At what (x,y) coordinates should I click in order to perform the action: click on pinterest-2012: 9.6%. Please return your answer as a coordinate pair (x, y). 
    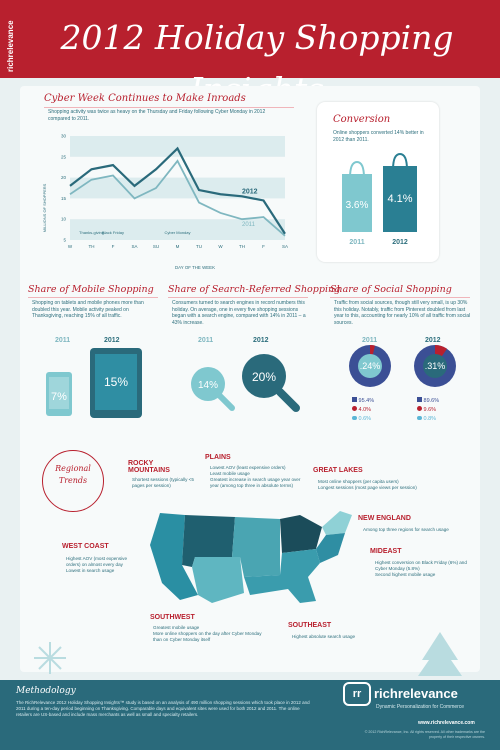
    Looking at the image, I should click on (430, 410).